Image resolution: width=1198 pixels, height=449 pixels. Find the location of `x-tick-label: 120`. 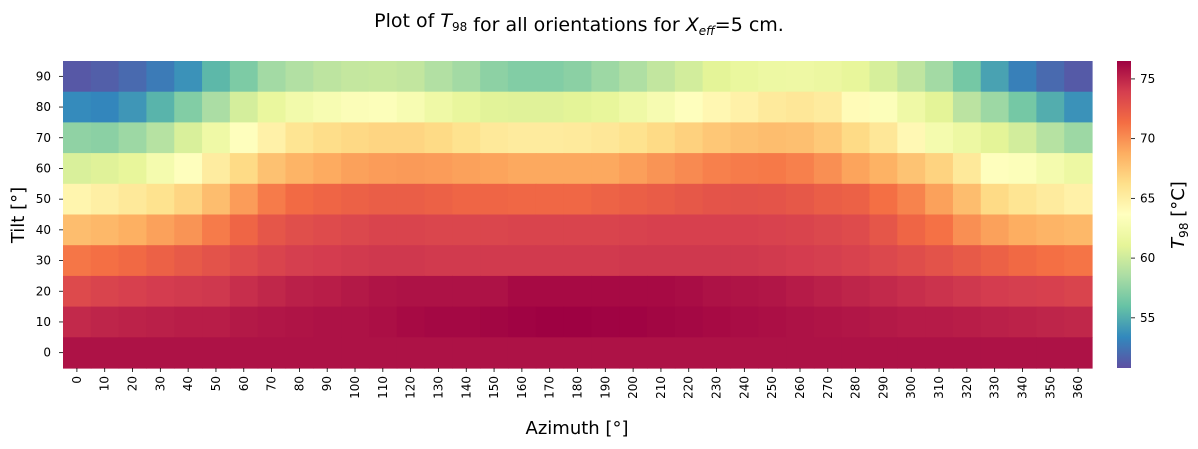

x-tick-label: 120 is located at coordinates (411, 387).